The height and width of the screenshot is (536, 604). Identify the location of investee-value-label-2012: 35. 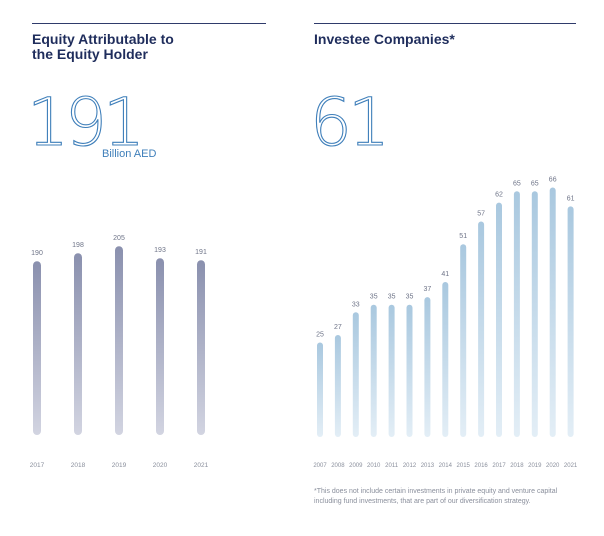
(410, 297).